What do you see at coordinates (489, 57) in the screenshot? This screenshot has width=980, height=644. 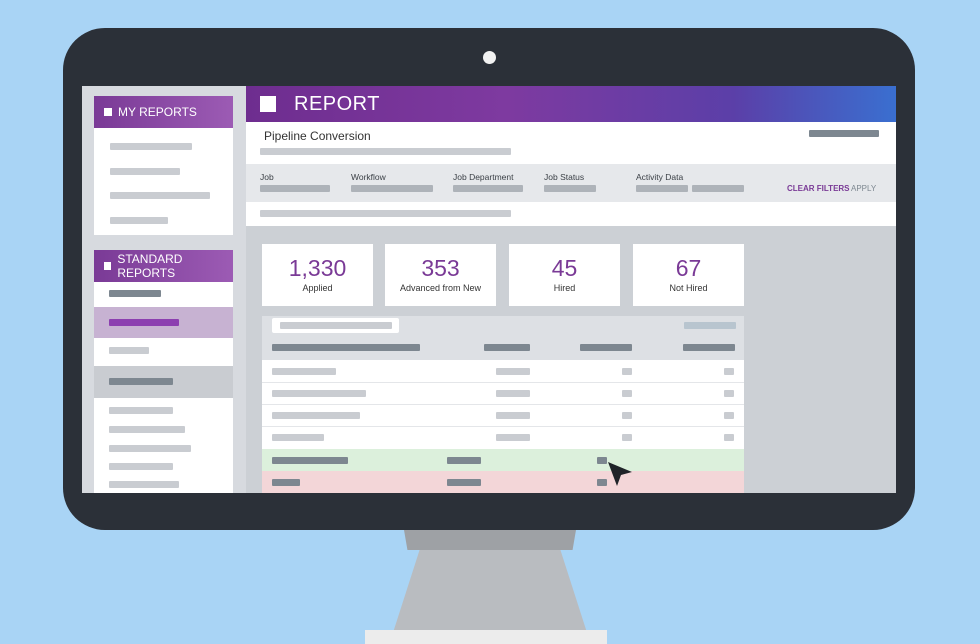 I see `webcam-icon` at bounding box center [489, 57].